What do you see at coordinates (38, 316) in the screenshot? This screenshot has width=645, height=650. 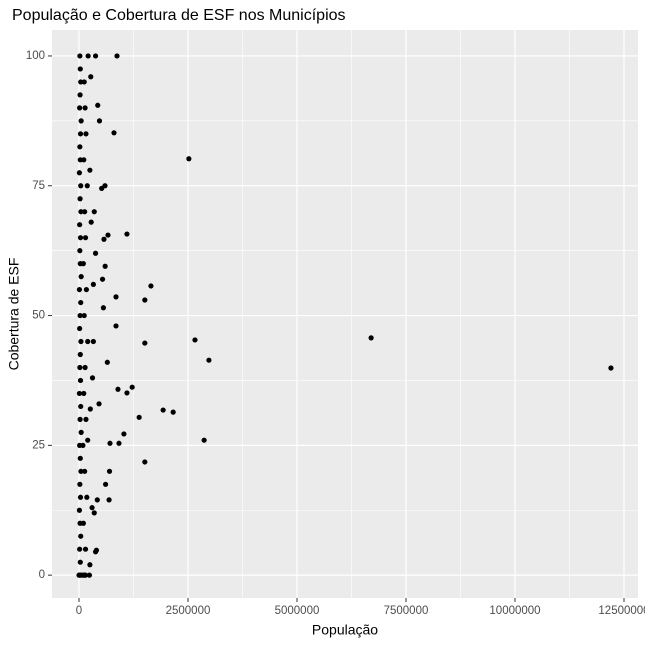 I see `y-tick-label: 50` at bounding box center [38, 316].